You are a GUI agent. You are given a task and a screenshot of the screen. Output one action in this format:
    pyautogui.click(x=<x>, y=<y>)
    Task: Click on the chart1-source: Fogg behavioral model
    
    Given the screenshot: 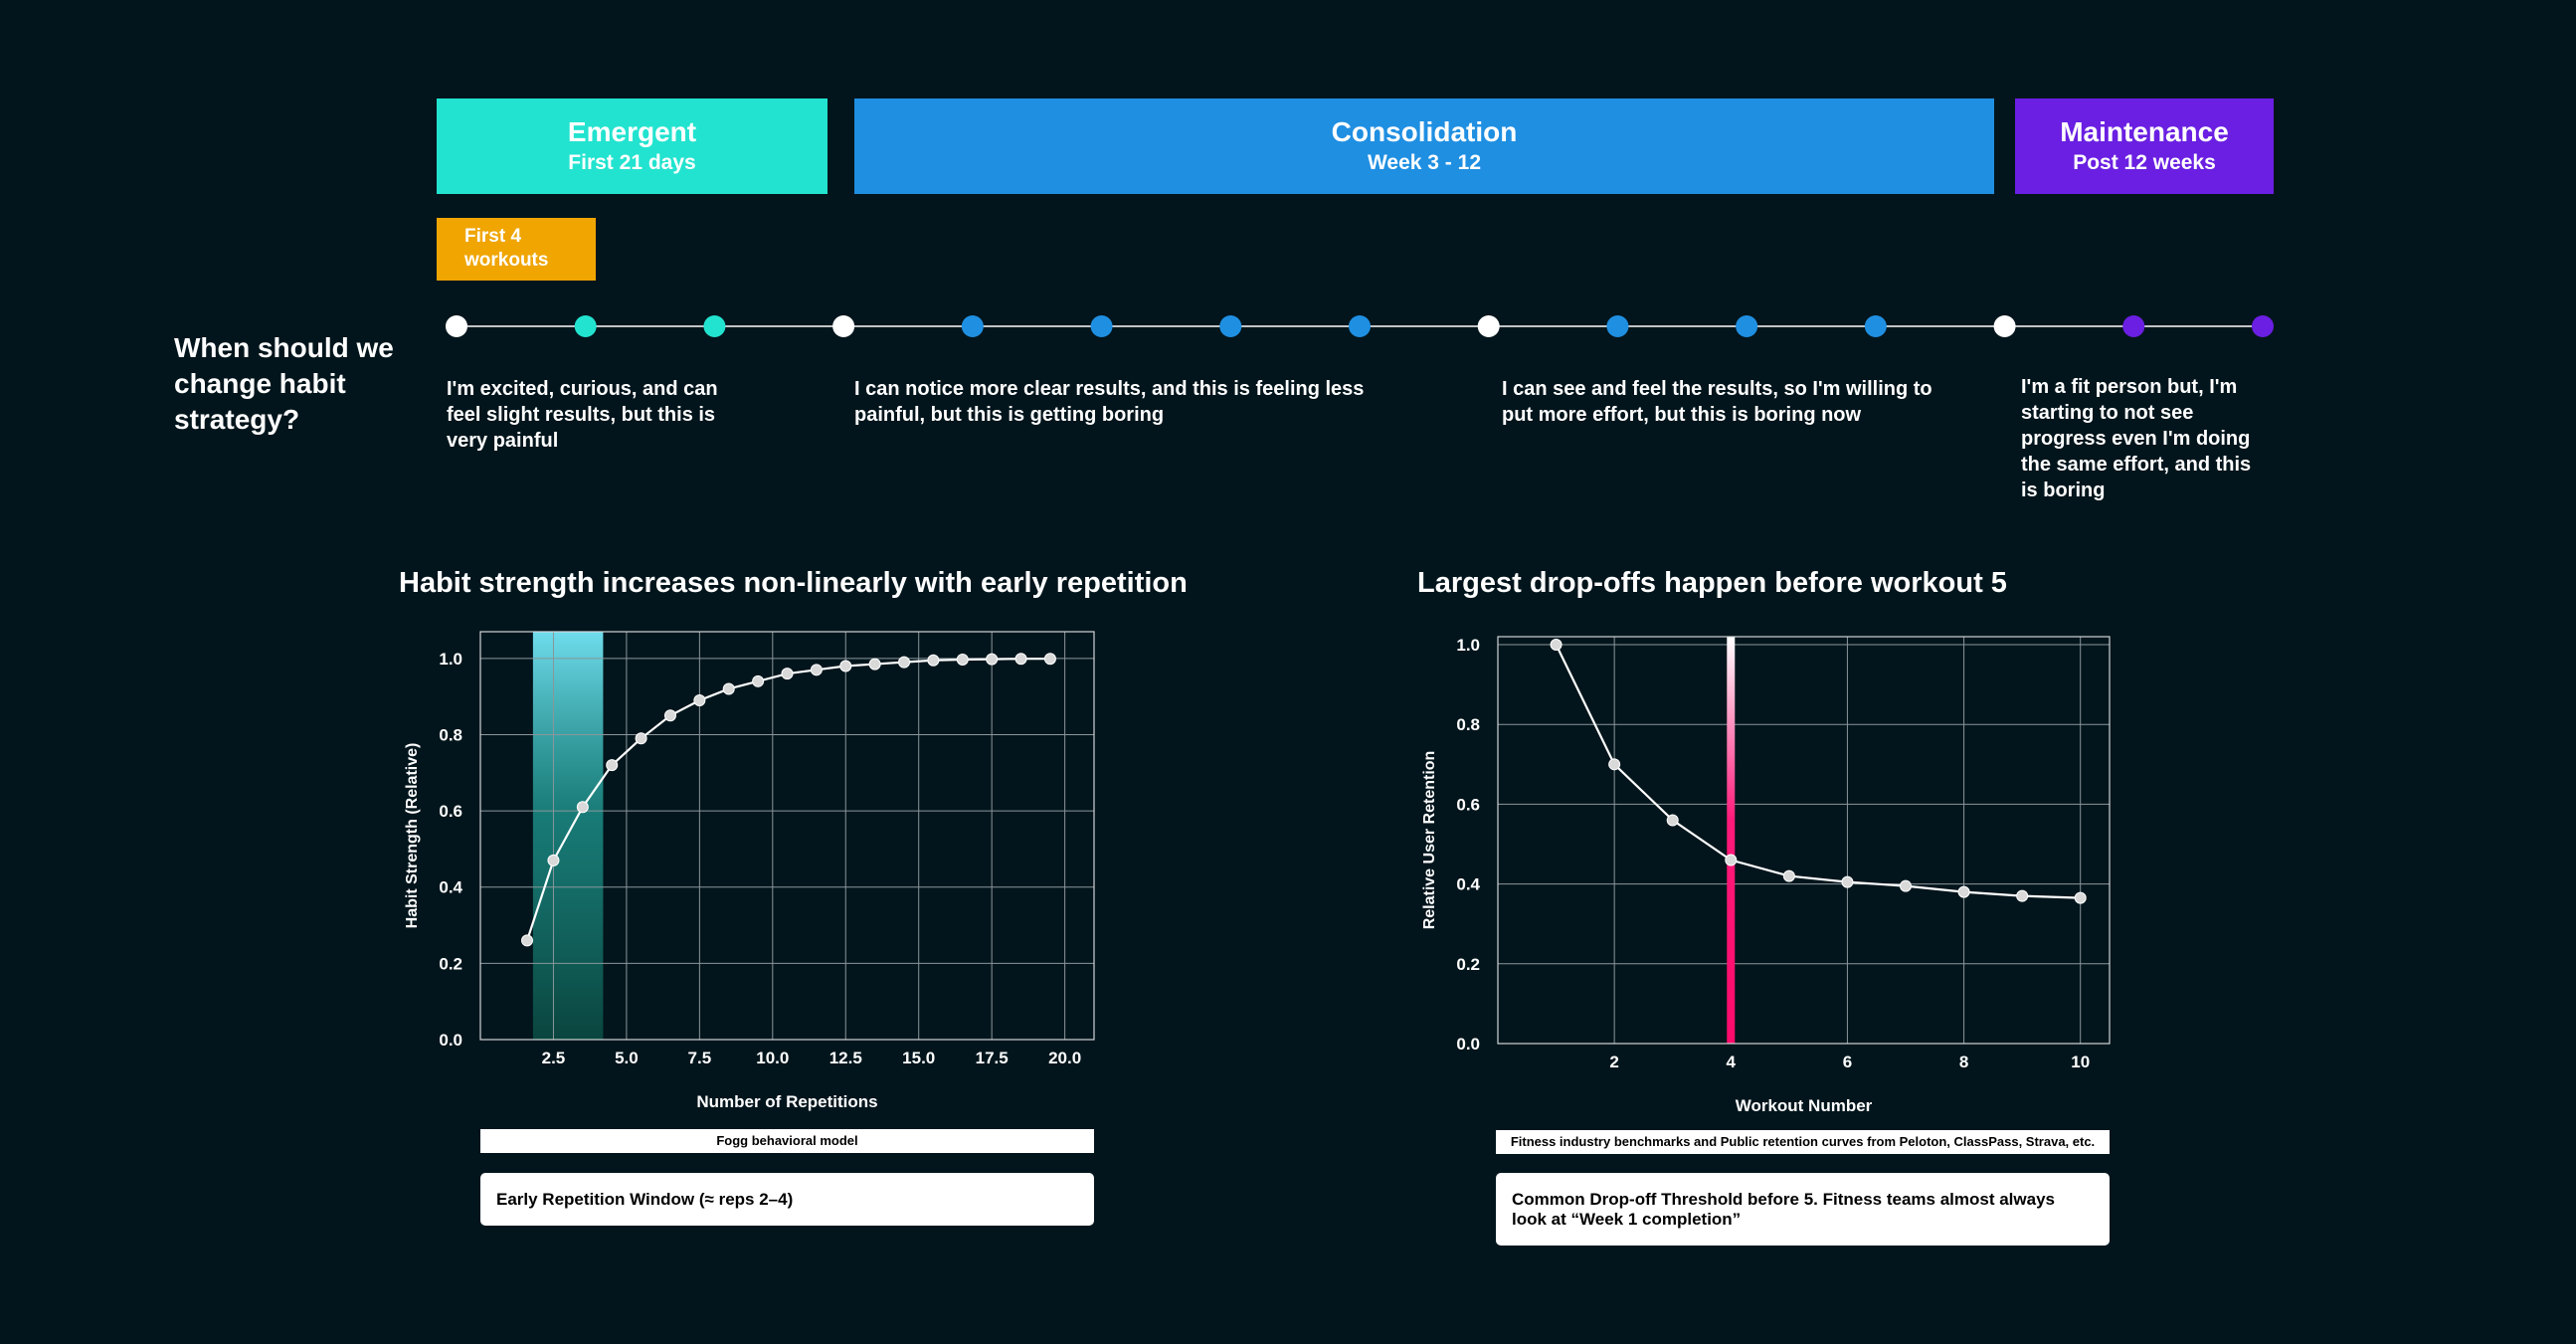 What is the action you would take?
    pyautogui.click(x=787, y=1141)
    